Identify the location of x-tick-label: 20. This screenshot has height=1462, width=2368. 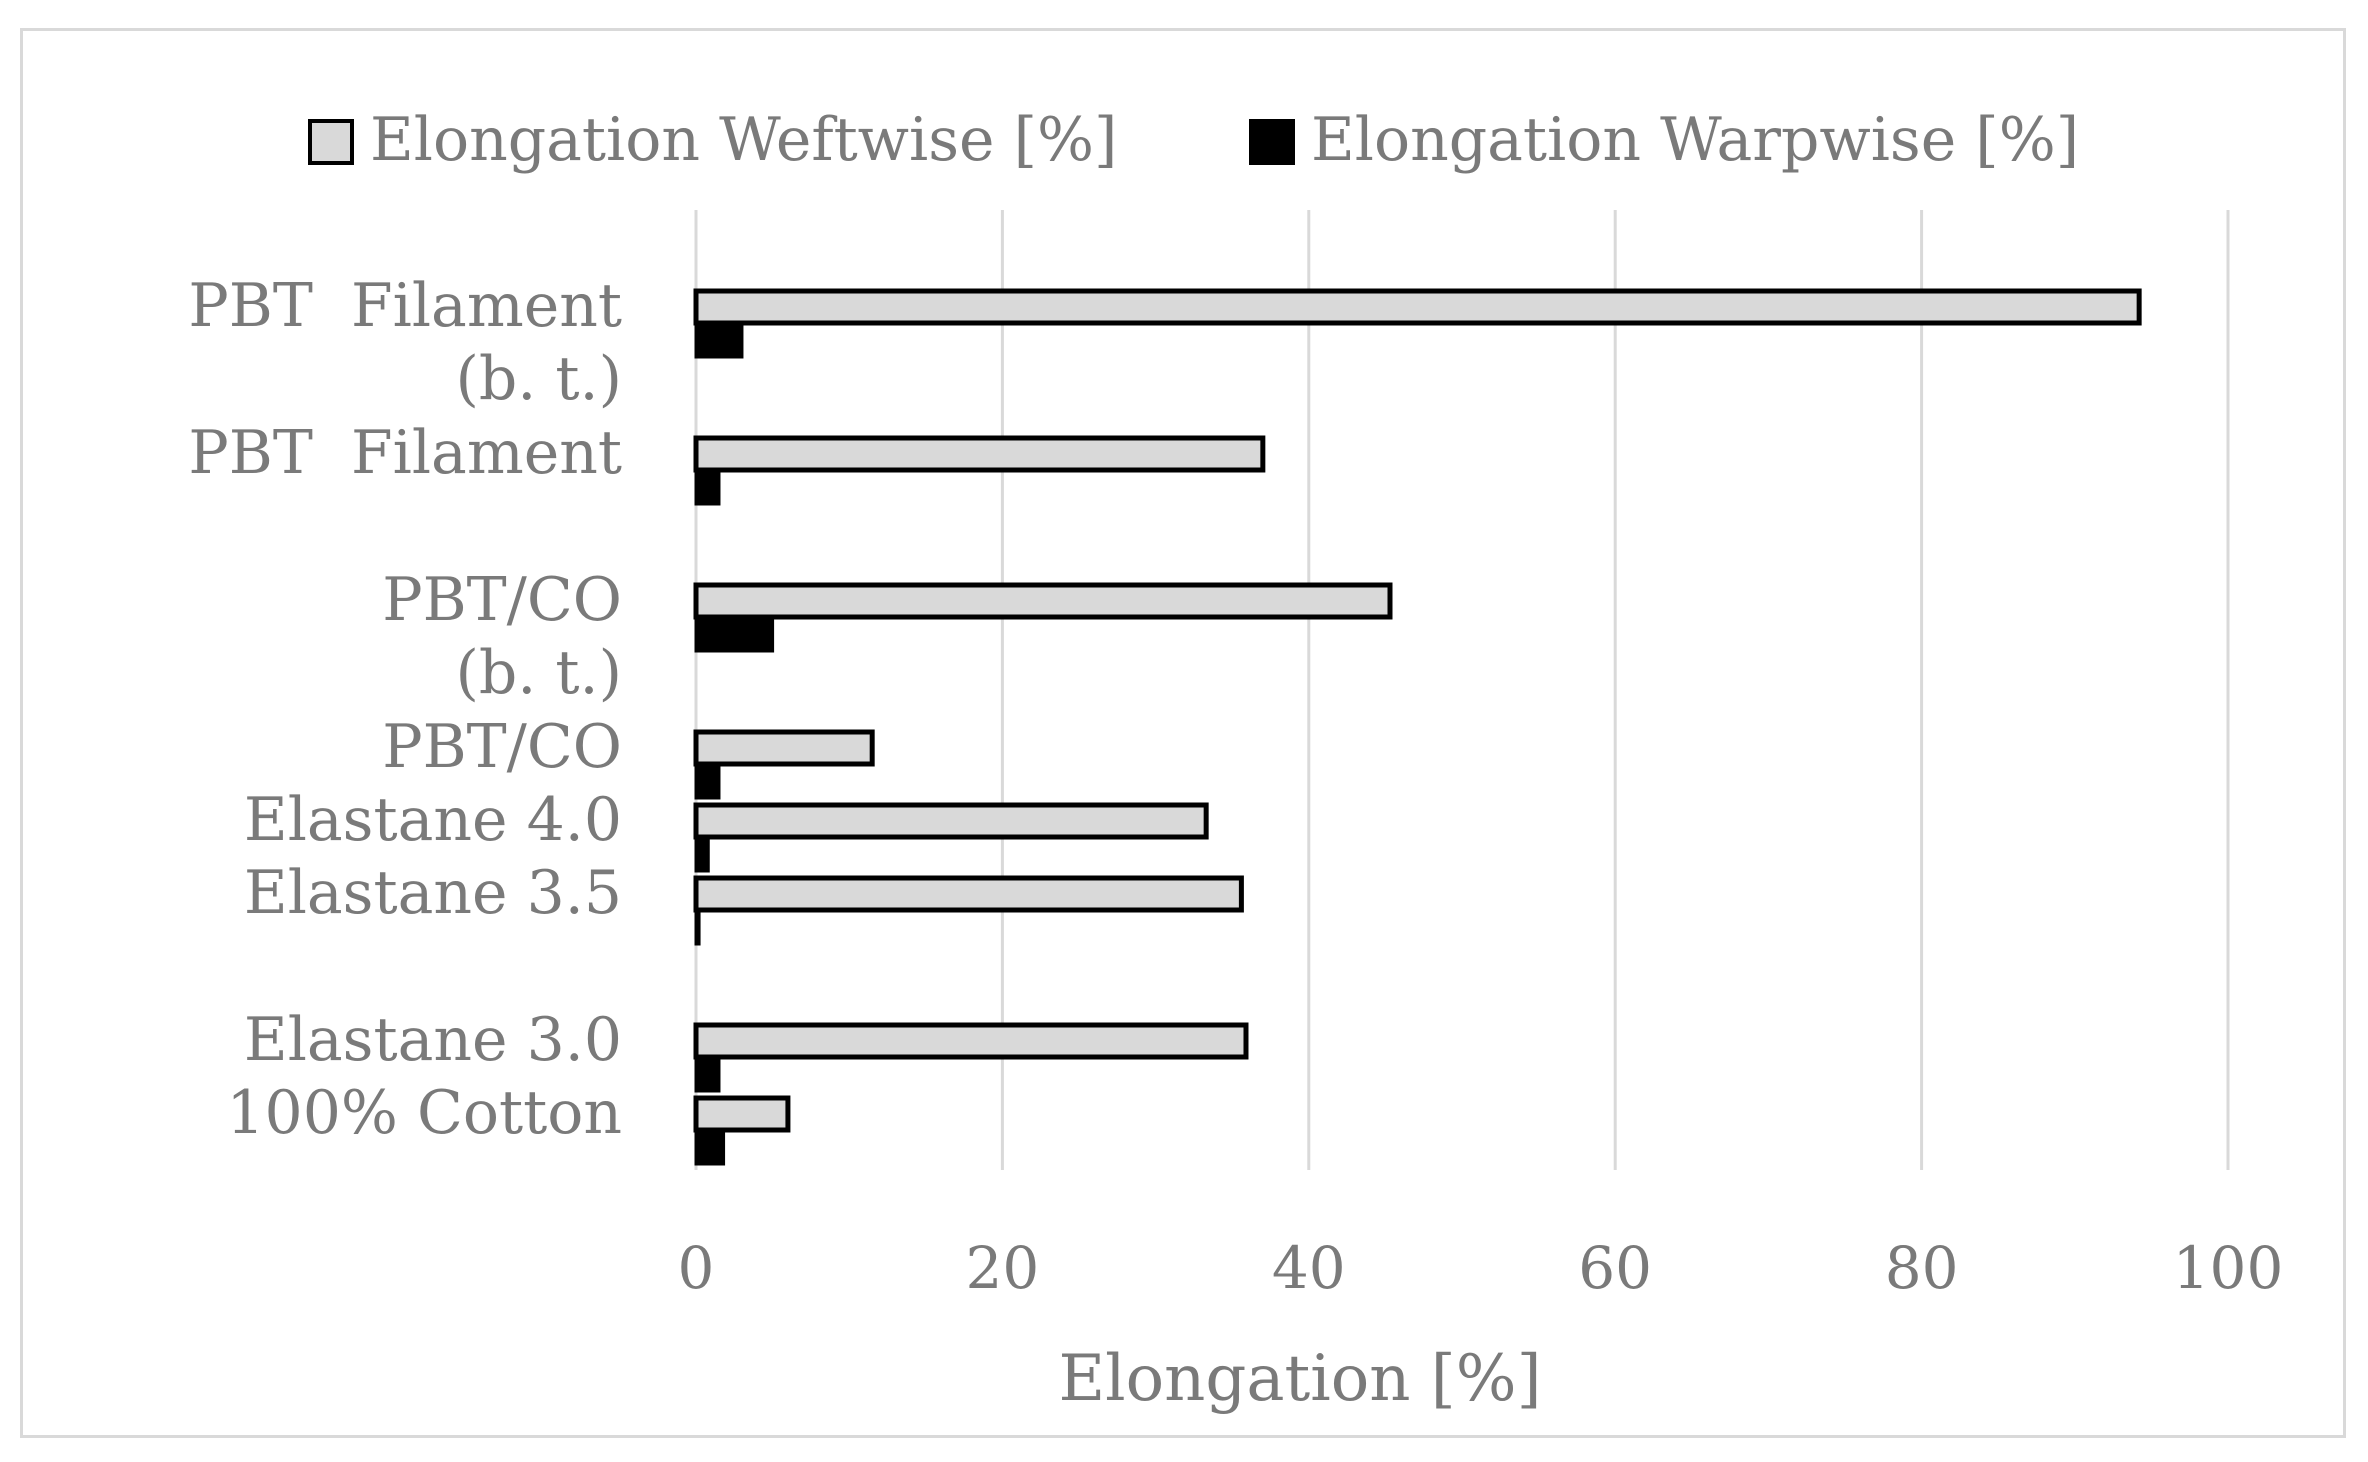
(1002, 1268).